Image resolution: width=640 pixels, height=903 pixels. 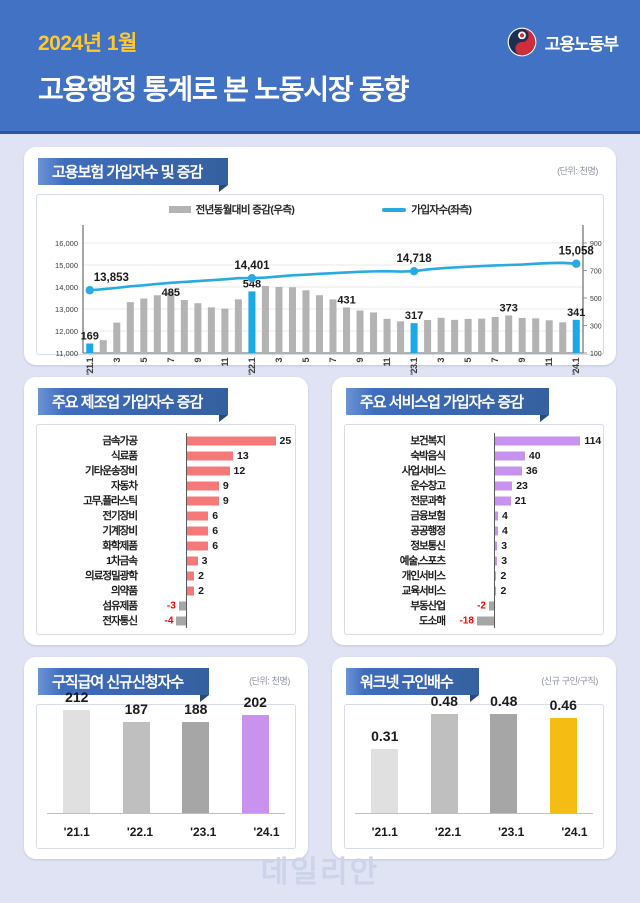 I want to click on vbar-xaxis-label: '24.1, so click(x=574, y=832).